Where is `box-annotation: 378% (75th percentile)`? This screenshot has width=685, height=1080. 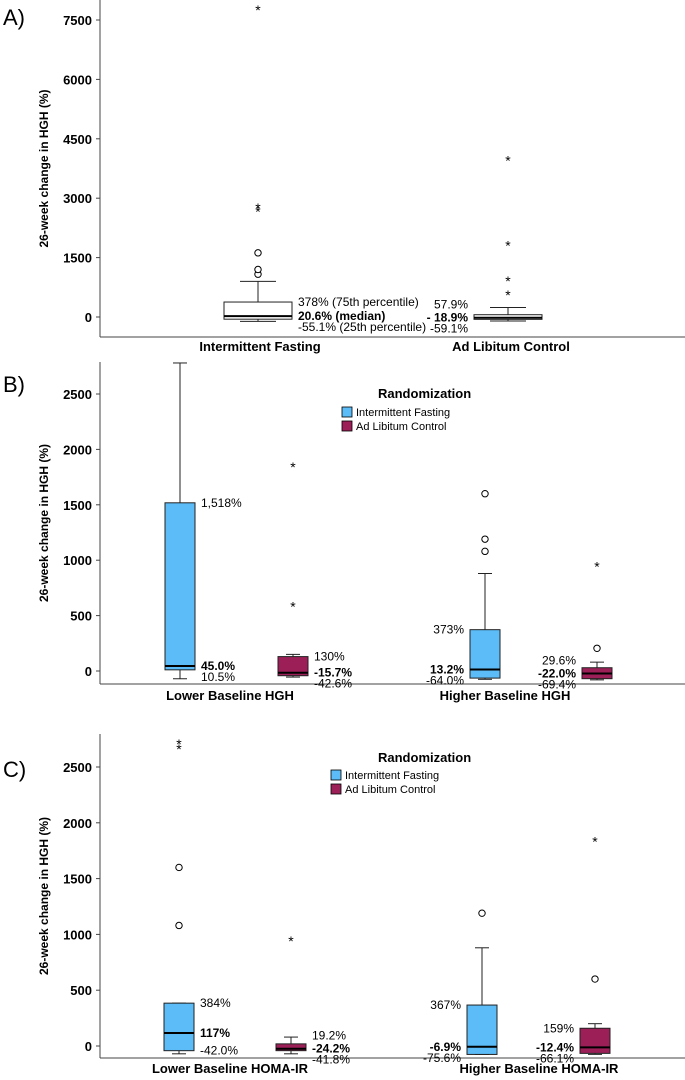 box-annotation: 378% (75th percentile) is located at coordinates (358, 302).